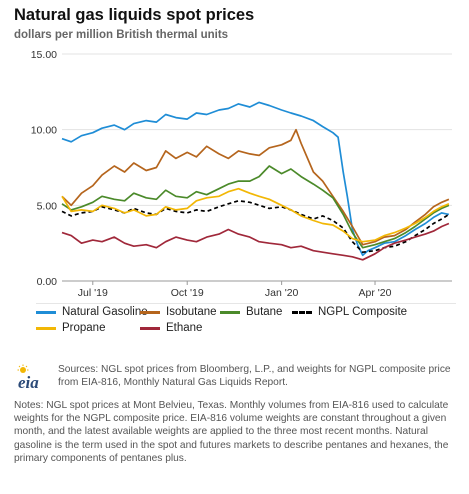  Describe the element at coordinates (187, 293) in the screenshot. I see `x-tick-label: Oct '19` at that location.